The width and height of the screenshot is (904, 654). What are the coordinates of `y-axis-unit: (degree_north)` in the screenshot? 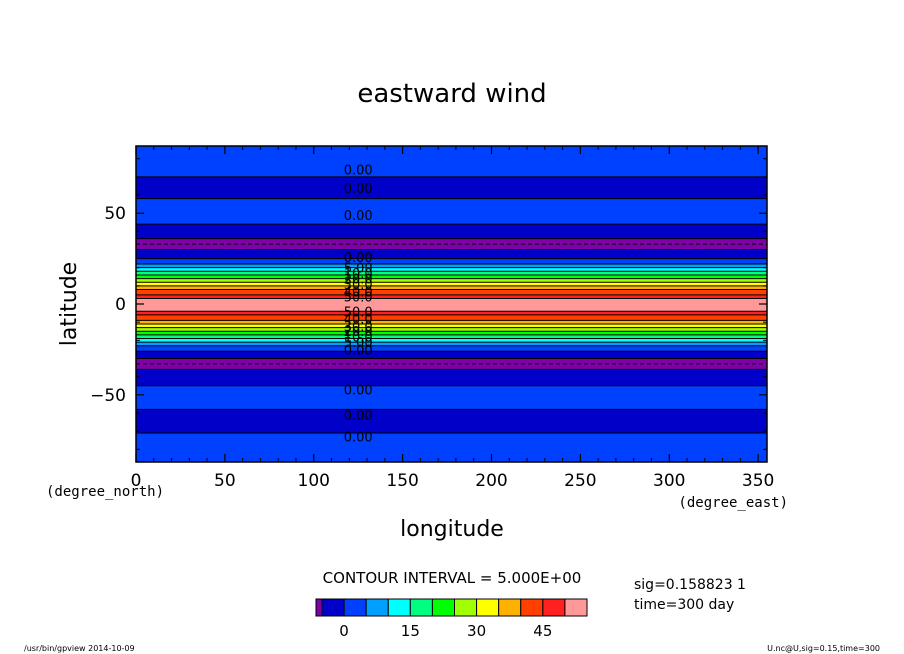 It's located at (105, 492).